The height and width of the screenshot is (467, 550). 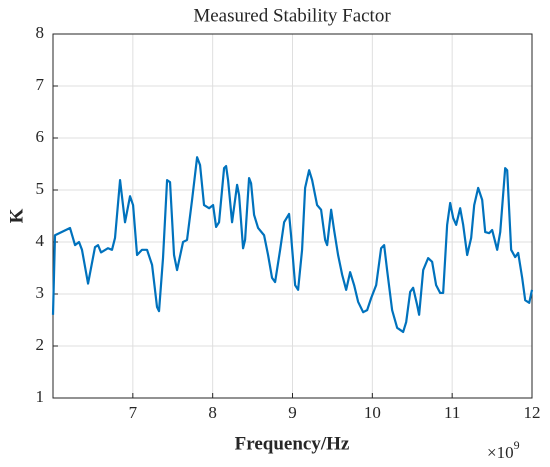 What do you see at coordinates (452, 412) in the screenshot?
I see `x-tick-label: 11` at bounding box center [452, 412].